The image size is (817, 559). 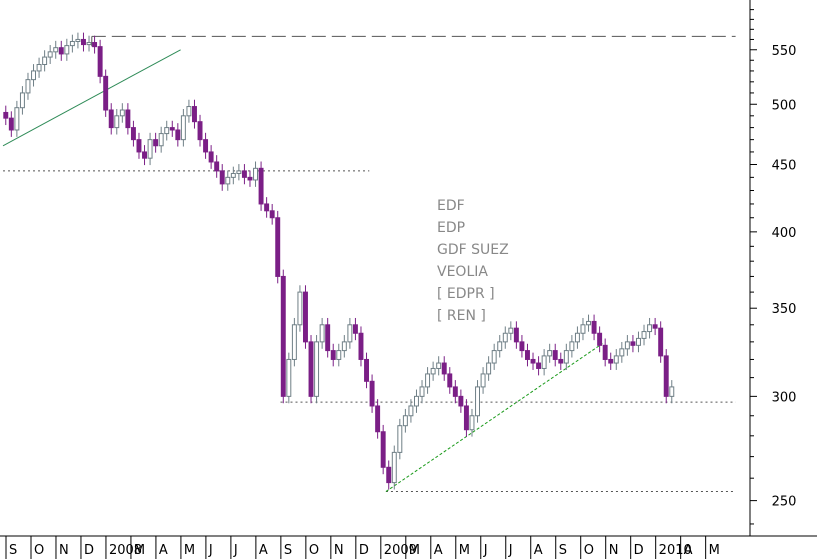 I want to click on legend-entry: [ REN ], so click(x=461, y=316).